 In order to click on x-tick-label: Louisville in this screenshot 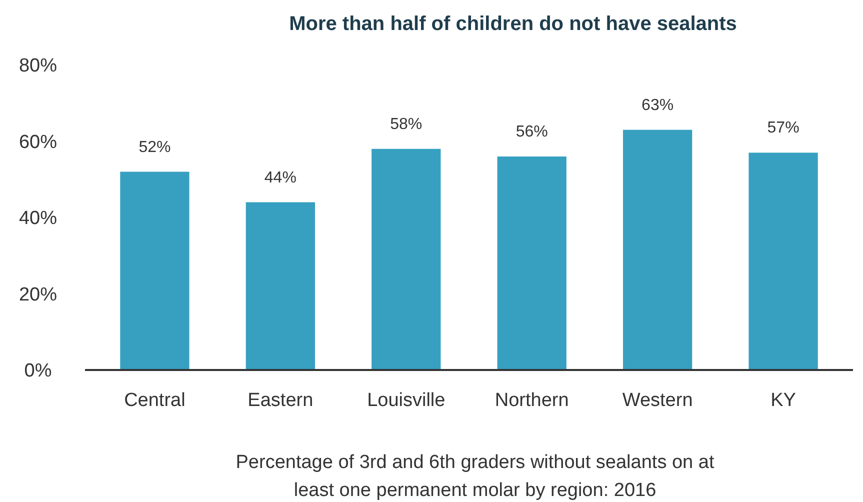, I will do `click(406, 400)`.